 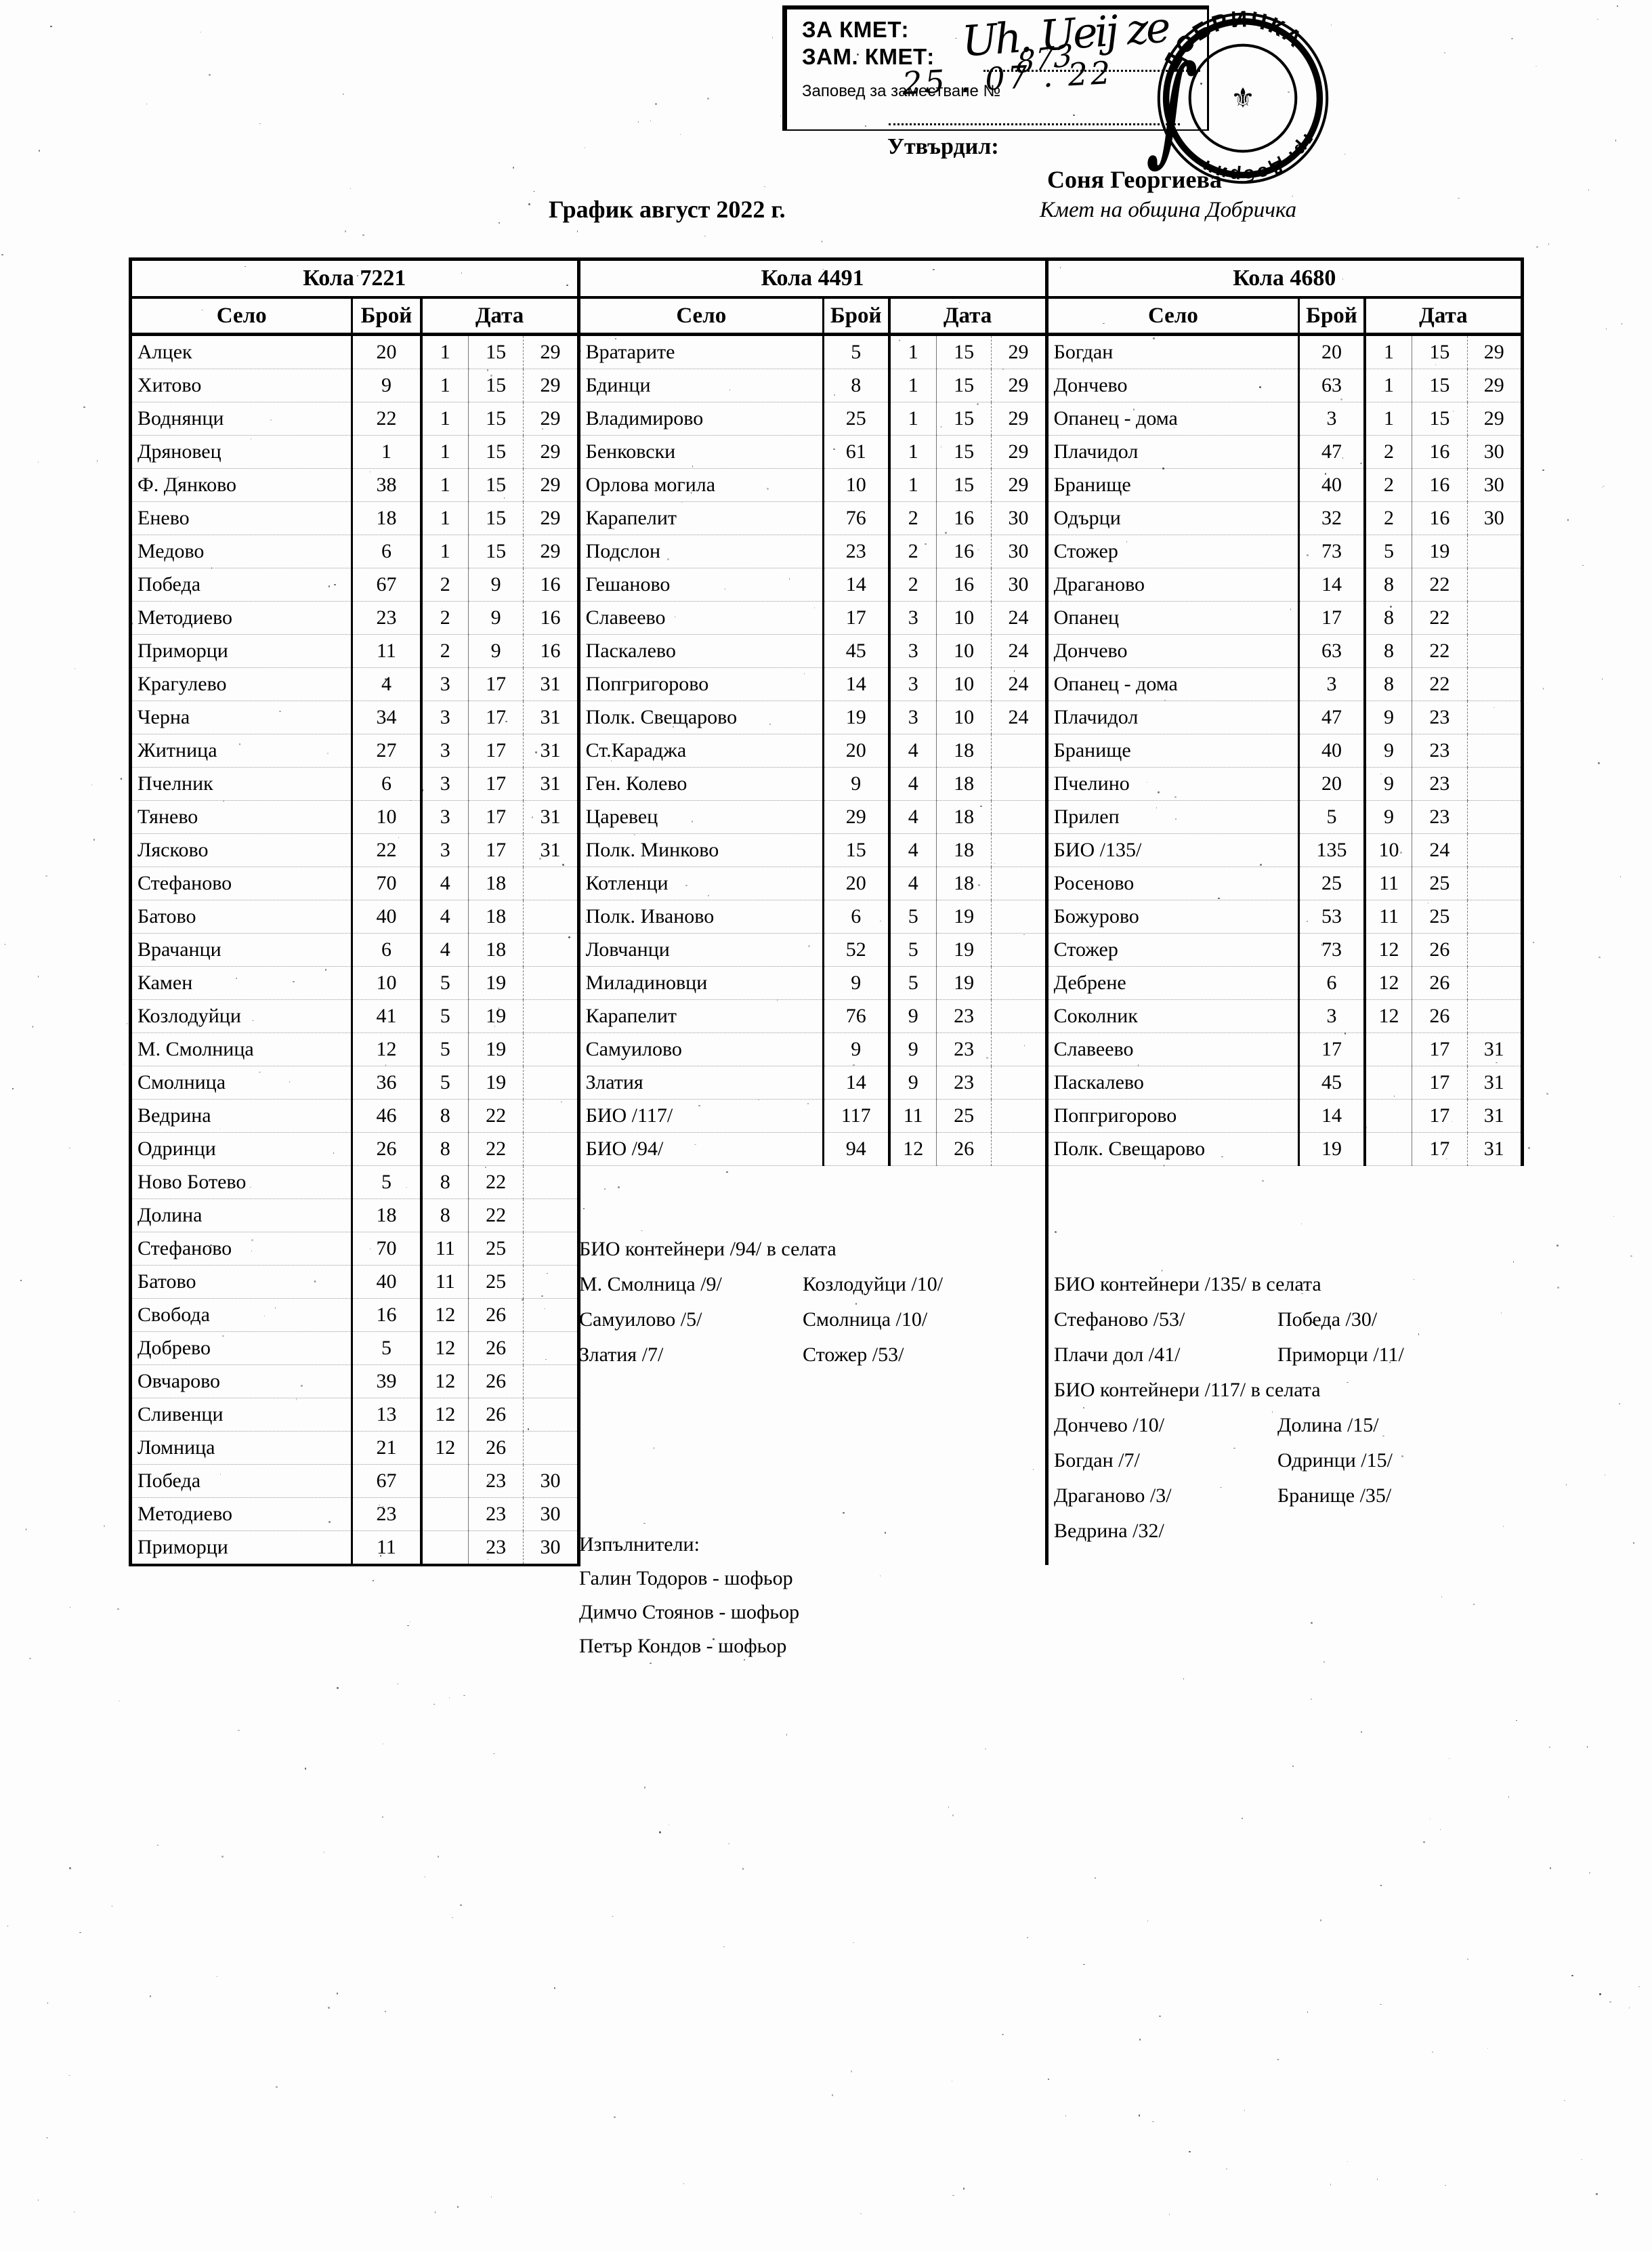 What do you see at coordinates (969, 316) in the screenshot?
I see `col-header-date-1: Дата` at bounding box center [969, 316].